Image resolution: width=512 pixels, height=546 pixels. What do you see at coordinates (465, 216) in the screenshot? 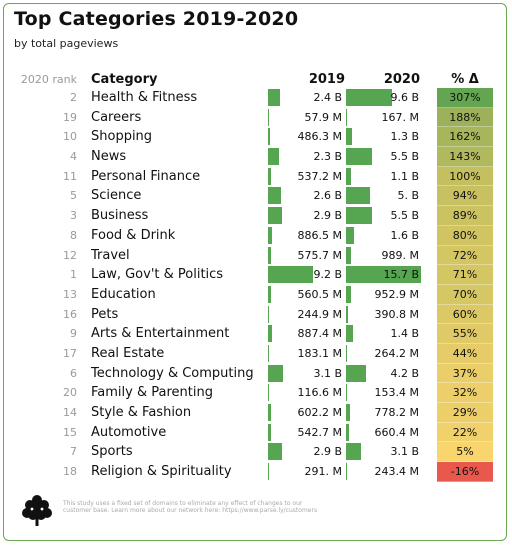
I see `pct-change-cell: 89%` at bounding box center [465, 216].